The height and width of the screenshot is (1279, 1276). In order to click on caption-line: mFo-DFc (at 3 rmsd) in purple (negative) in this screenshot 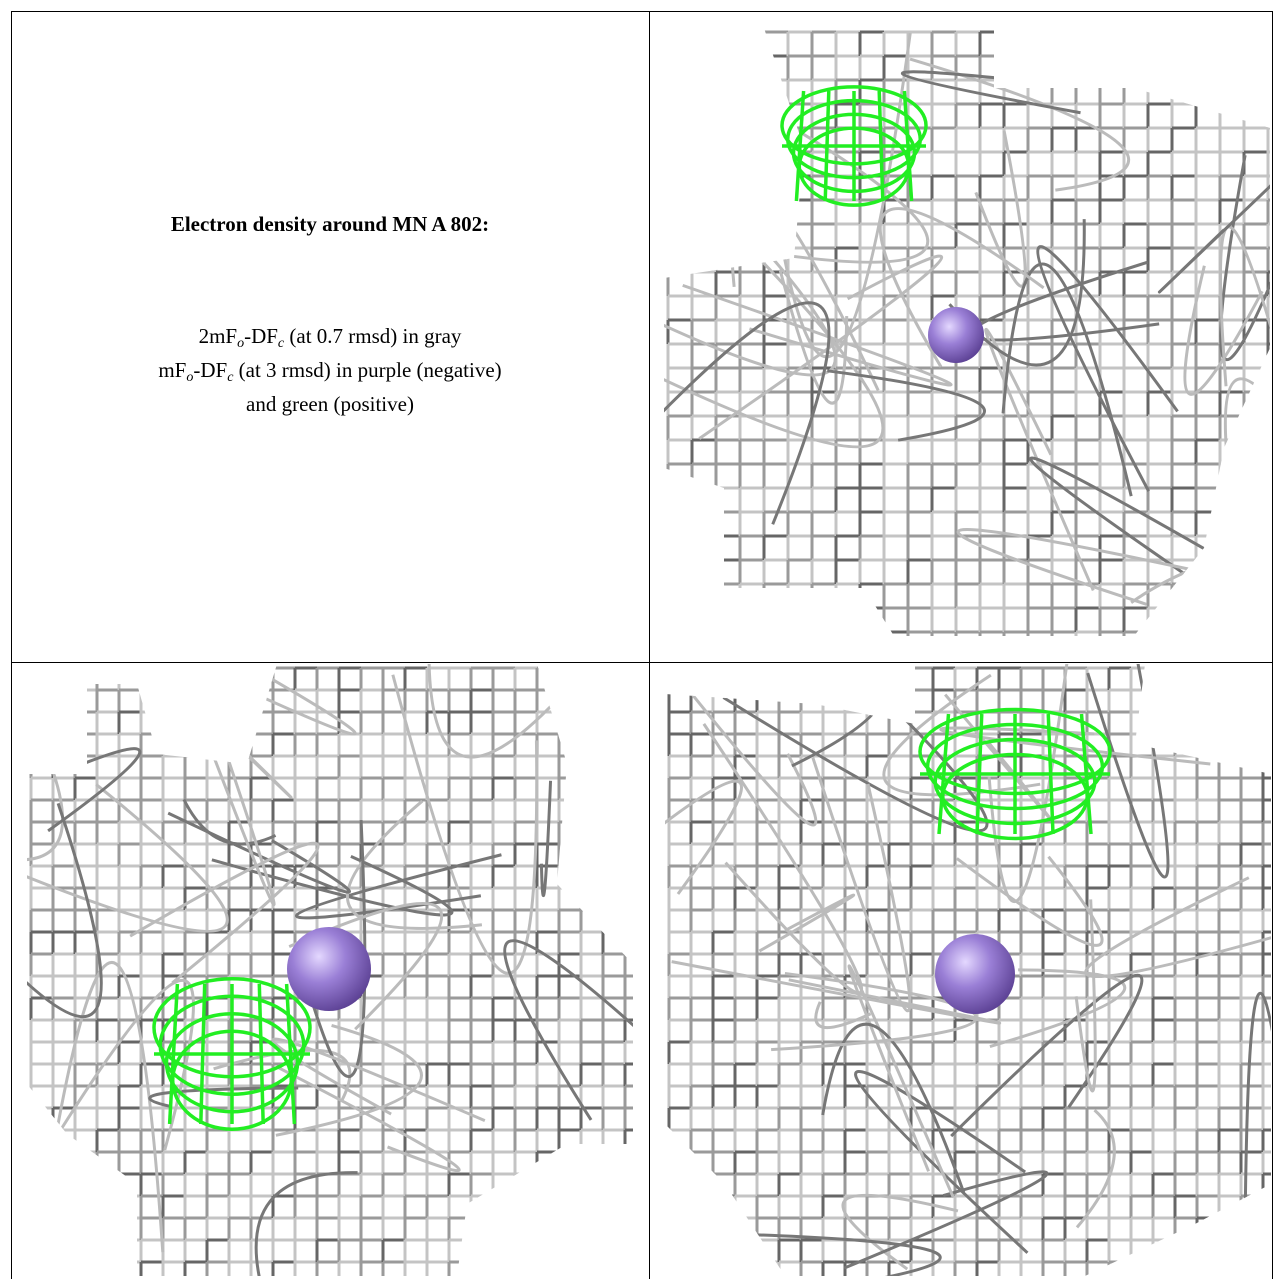, I will do `click(330, 371)`.